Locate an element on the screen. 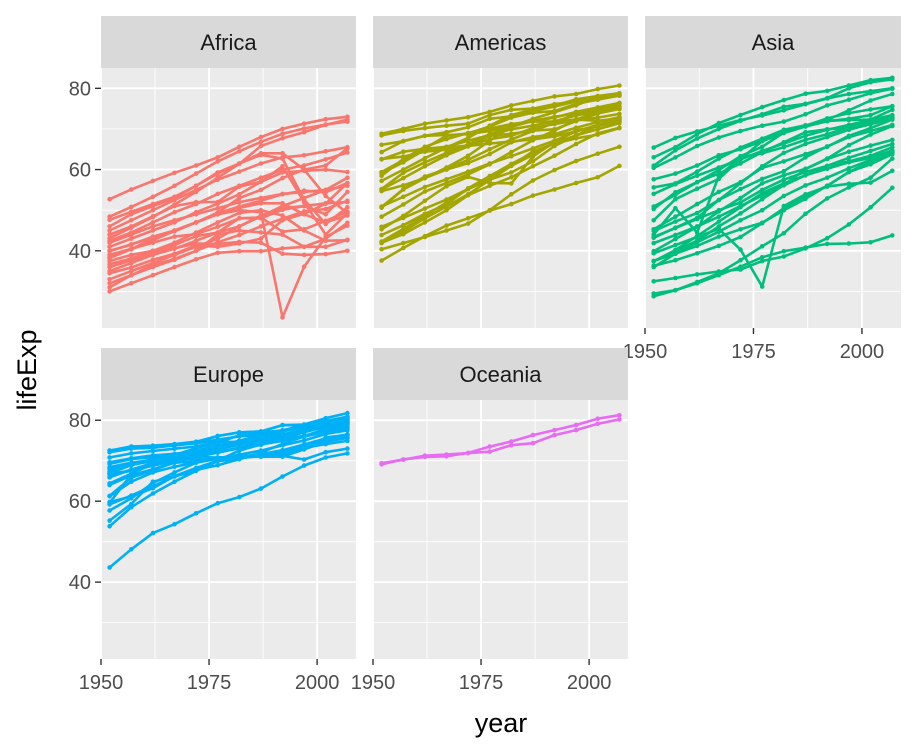 The width and height of the screenshot is (918, 756). x-tick-label: 1975 is located at coordinates (753, 352).